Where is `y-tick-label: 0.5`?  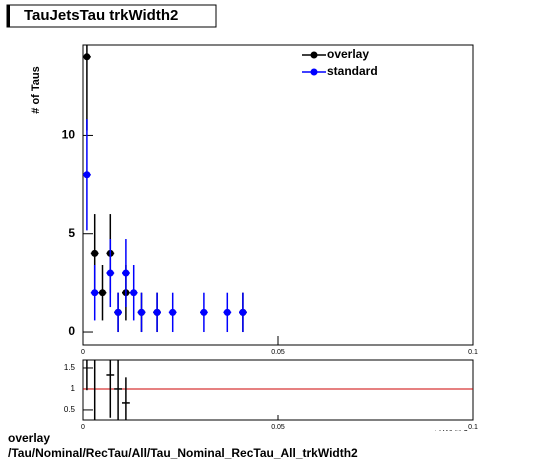 y-tick-label: 0.5 is located at coordinates (70, 409).